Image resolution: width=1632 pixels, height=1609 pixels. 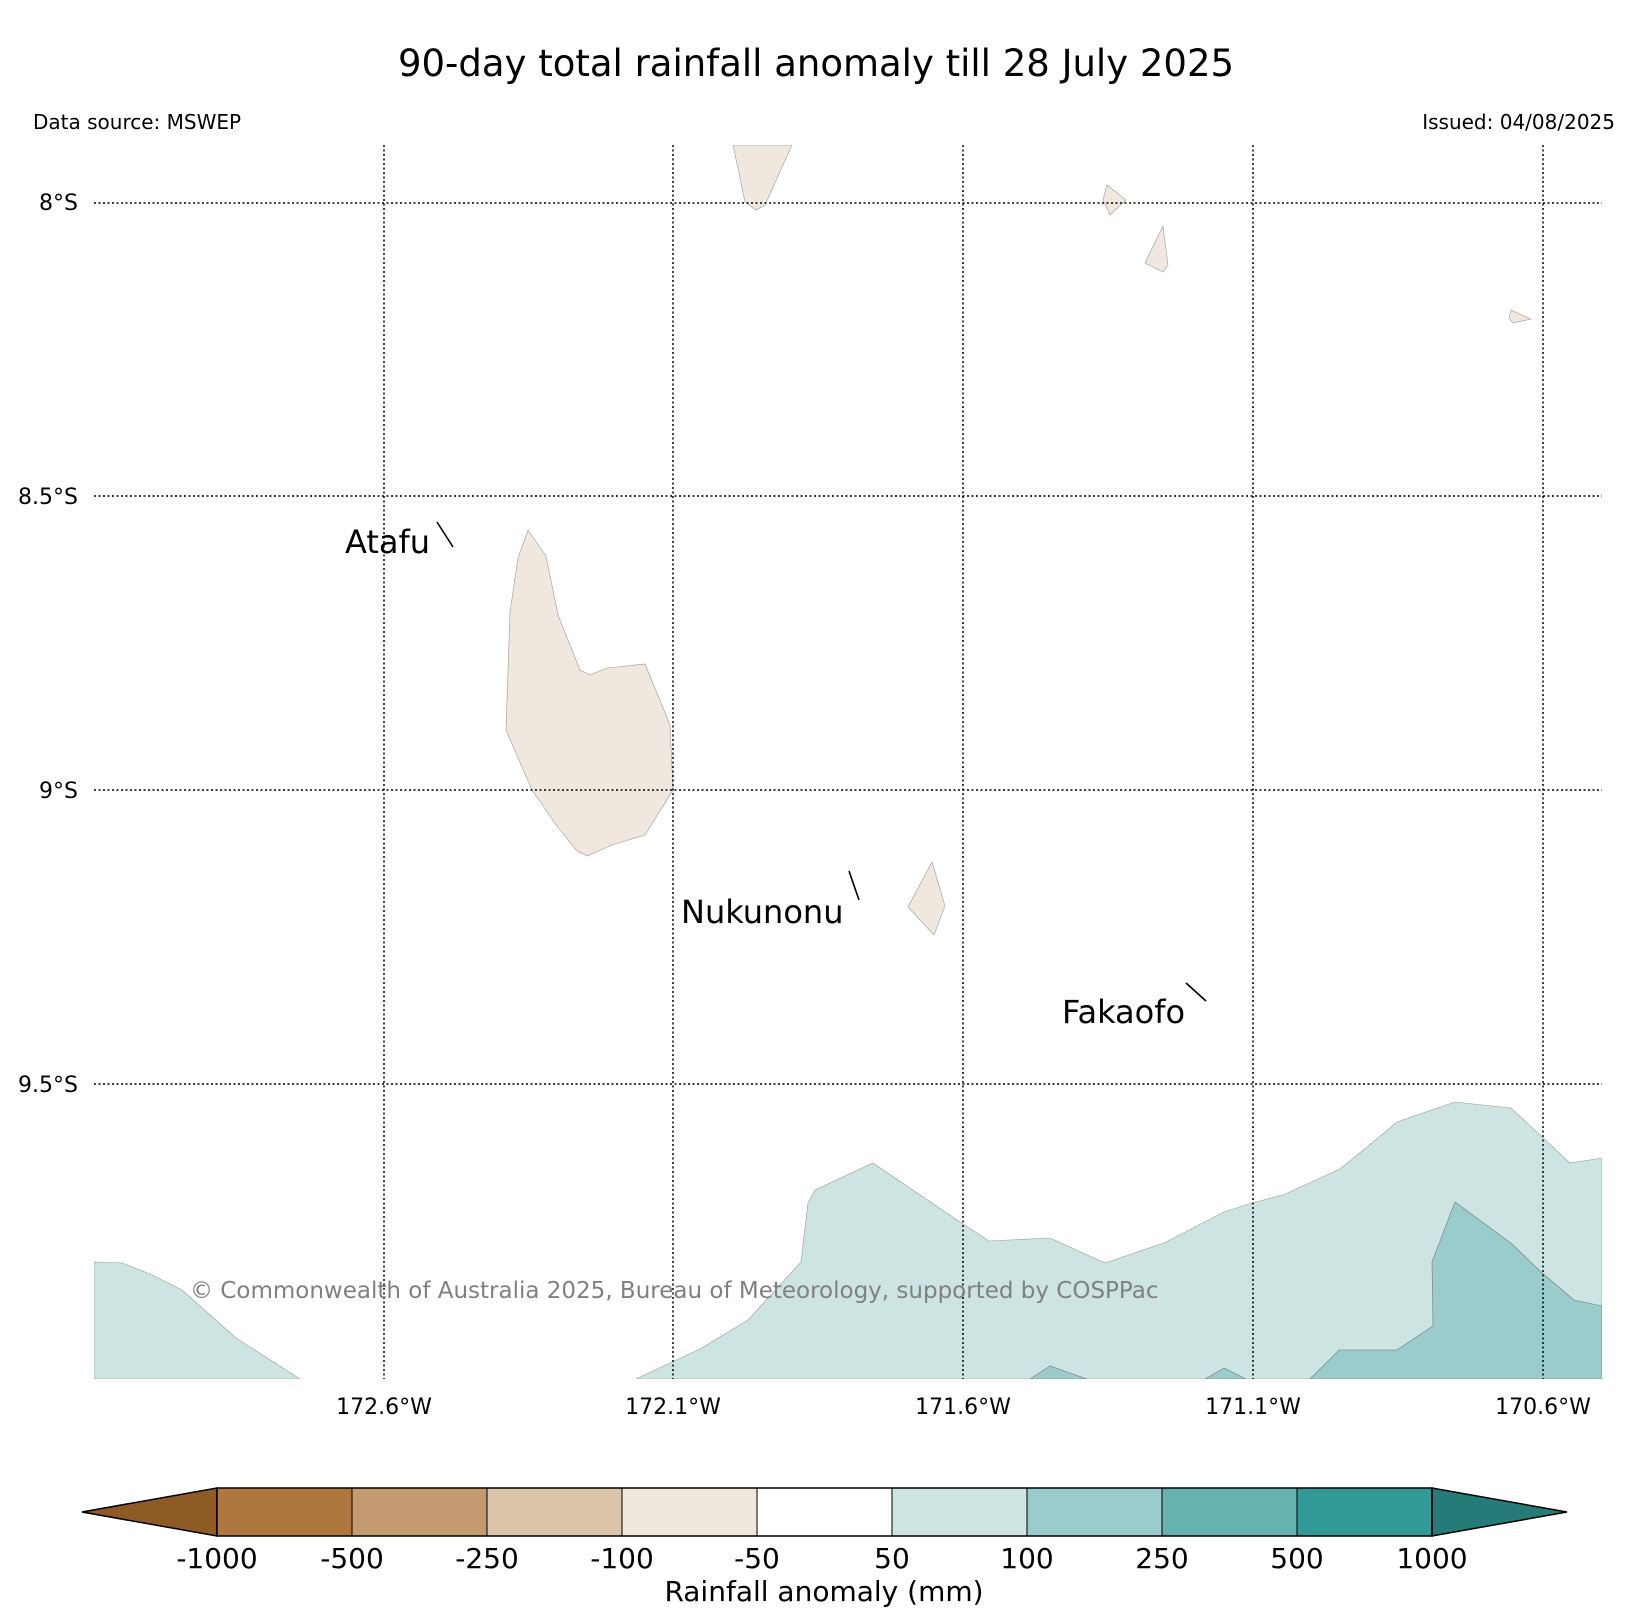 I want to click on lon-label-170-6w: 170.6°W, so click(x=1543, y=1407).